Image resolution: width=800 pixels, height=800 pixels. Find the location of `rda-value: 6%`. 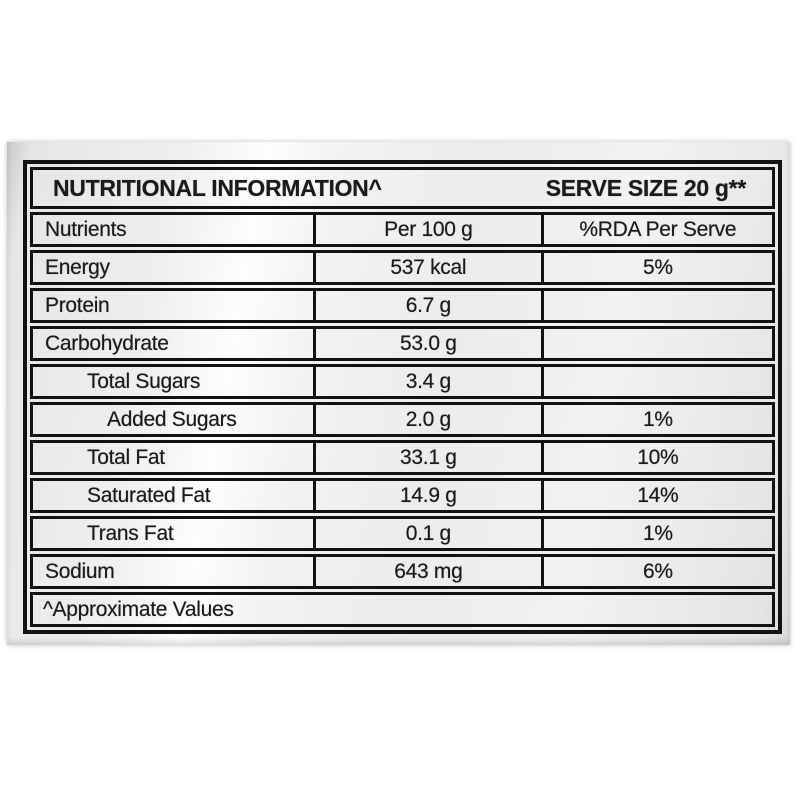

rda-value: 6% is located at coordinates (657, 571).